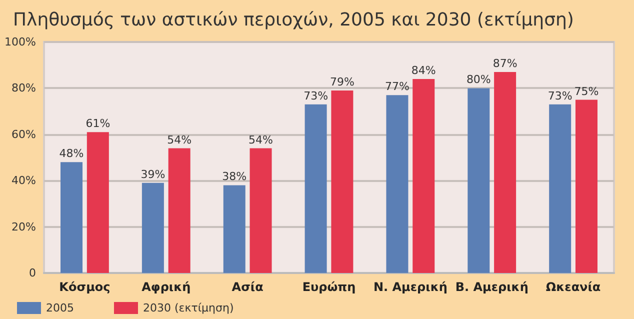  Describe the element at coordinates (20, 42) in the screenshot. I see `y-tick-label: 100%` at that location.